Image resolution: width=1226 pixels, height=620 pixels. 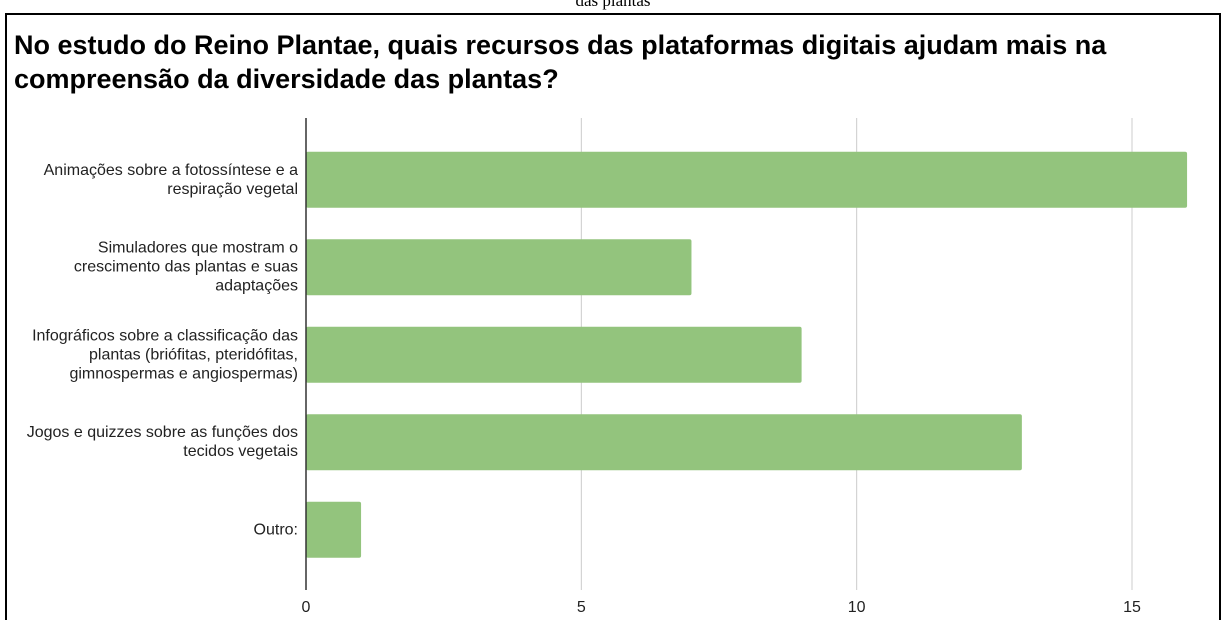 What do you see at coordinates (1132, 607) in the screenshot?
I see `x-tick-label: 15` at bounding box center [1132, 607].